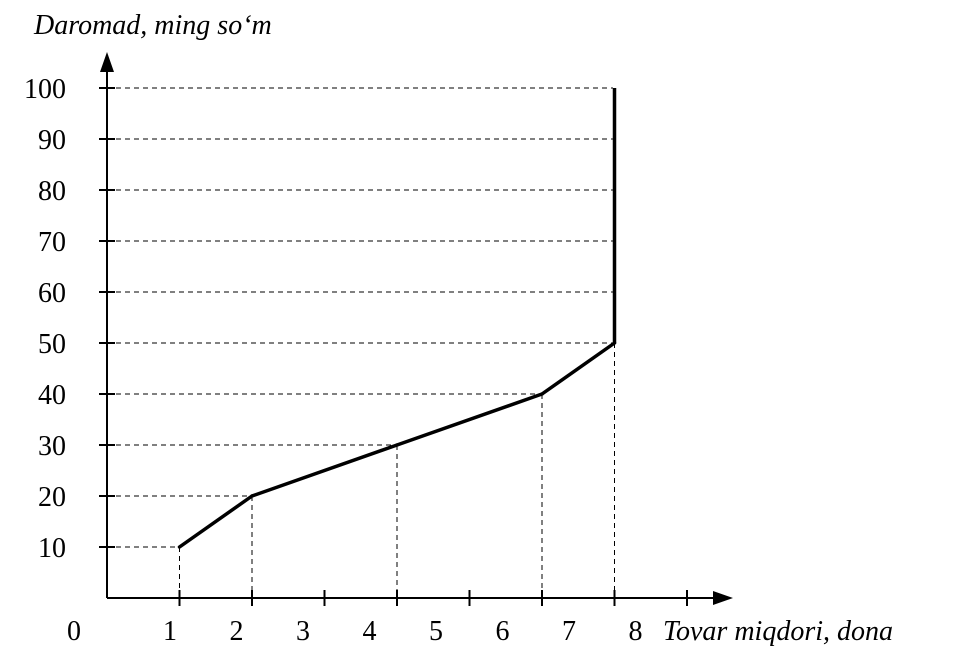  I want to click on y-tick-label-100: 100, so click(45, 89).